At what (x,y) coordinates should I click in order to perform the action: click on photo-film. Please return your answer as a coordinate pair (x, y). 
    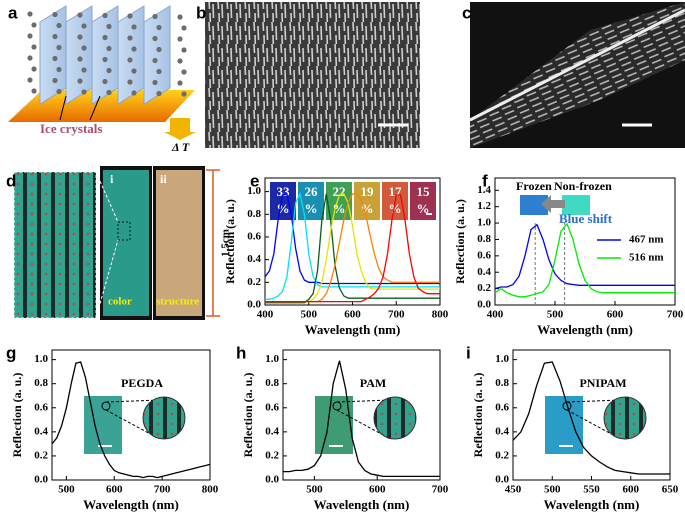
    Looking at the image, I should click on (179, 243).